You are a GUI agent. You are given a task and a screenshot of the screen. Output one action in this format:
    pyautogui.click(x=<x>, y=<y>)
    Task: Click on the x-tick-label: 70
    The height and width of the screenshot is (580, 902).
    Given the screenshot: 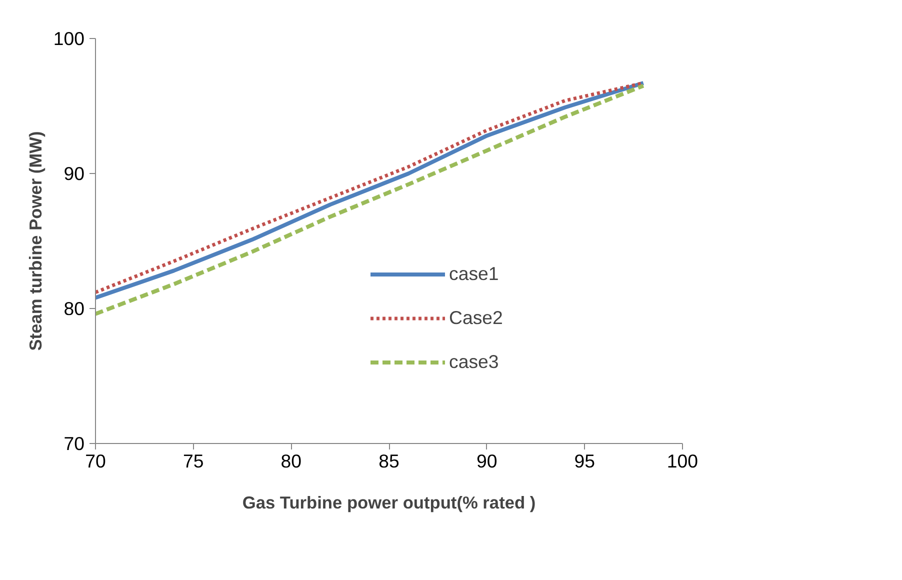 What is the action you would take?
    pyautogui.click(x=95, y=461)
    